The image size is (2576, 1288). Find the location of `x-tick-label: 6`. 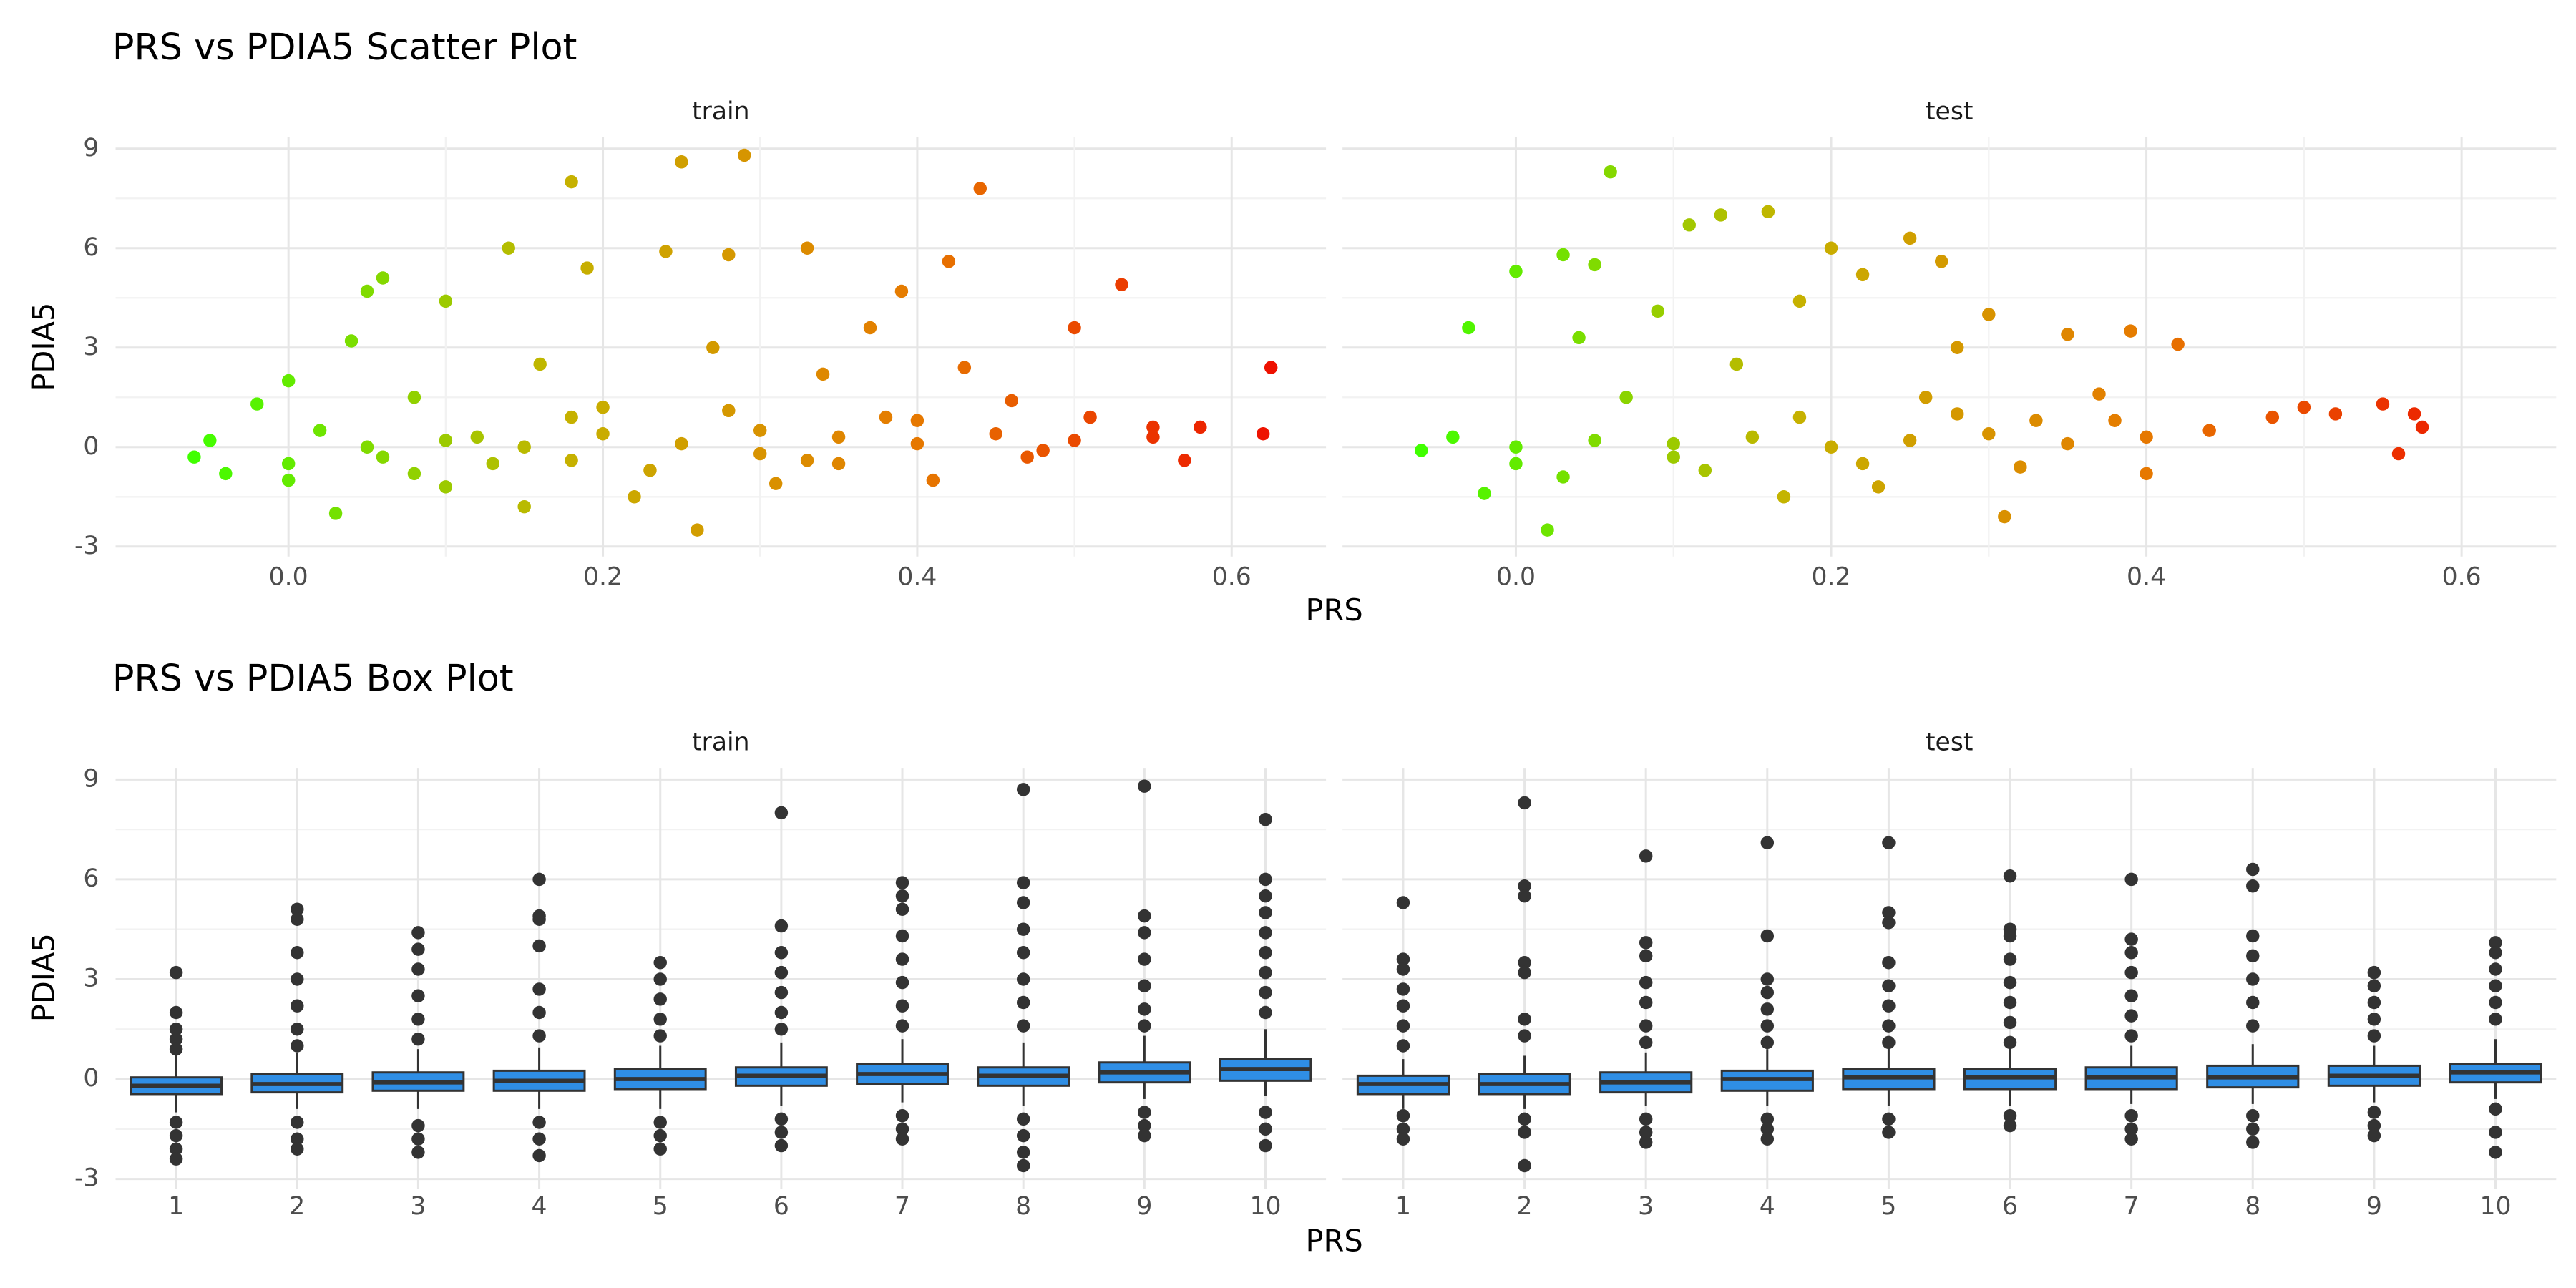

x-tick-label: 6 is located at coordinates (2010, 1206).